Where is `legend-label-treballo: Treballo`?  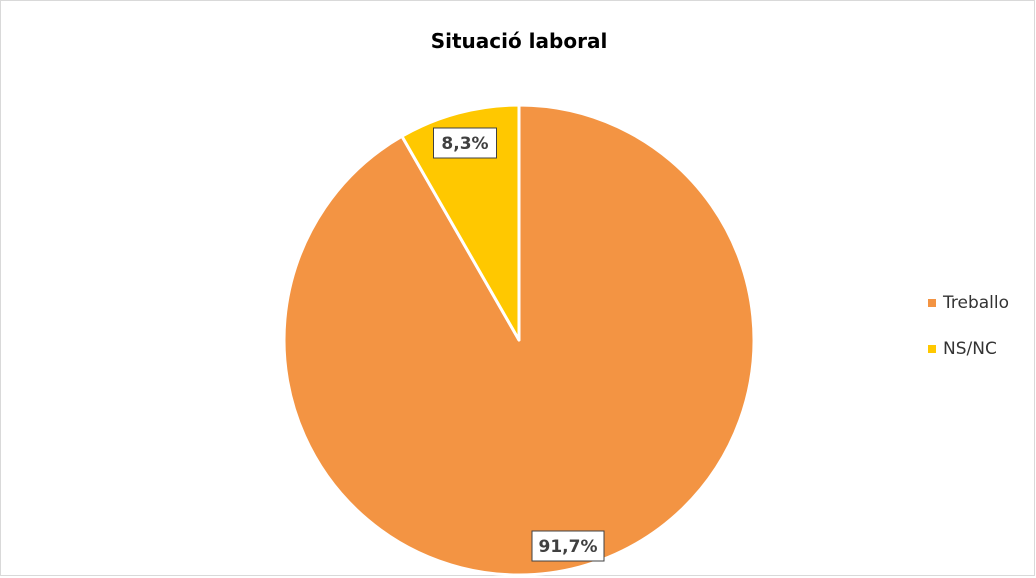 legend-label-treballo: Treballo is located at coordinates (976, 303).